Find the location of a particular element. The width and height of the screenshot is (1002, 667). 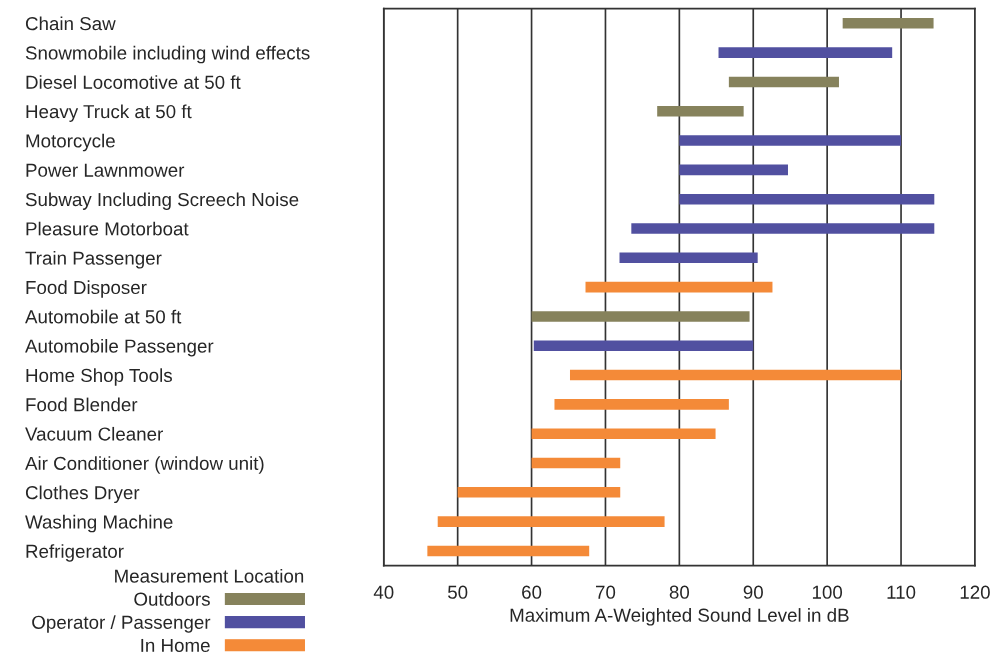

y-tick-label: Snowmobile including wind effects is located at coordinates (167, 54).